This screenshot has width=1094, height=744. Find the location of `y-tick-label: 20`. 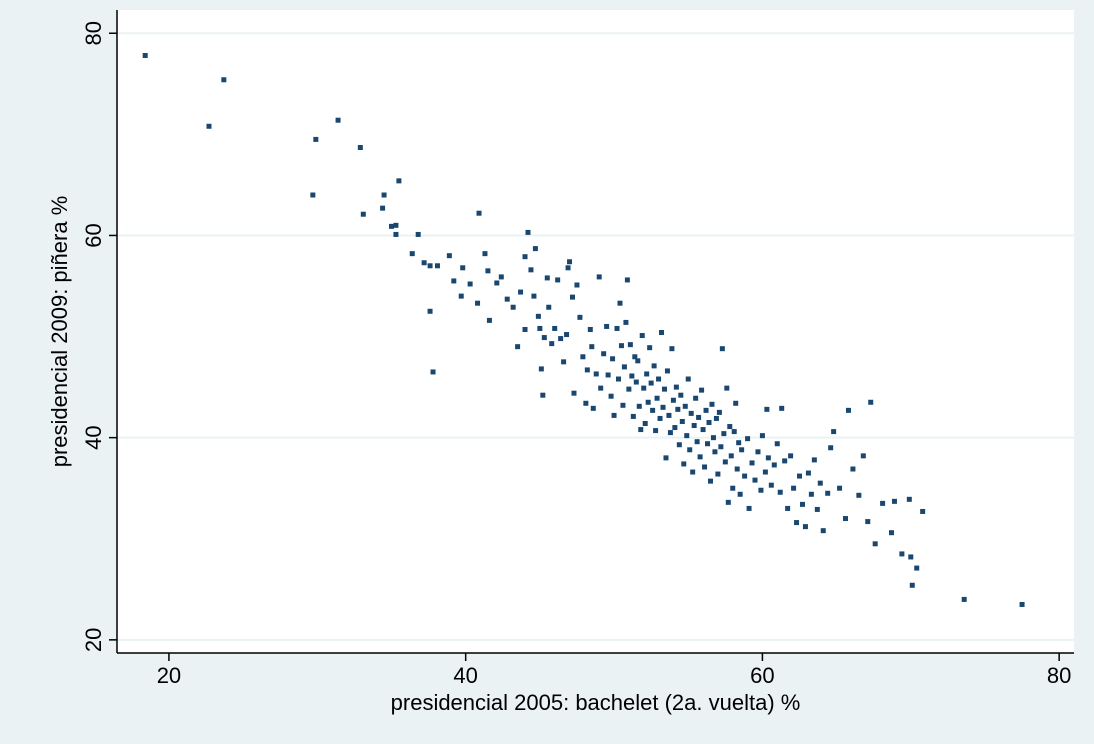

y-tick-label: 20 is located at coordinates (93, 640).